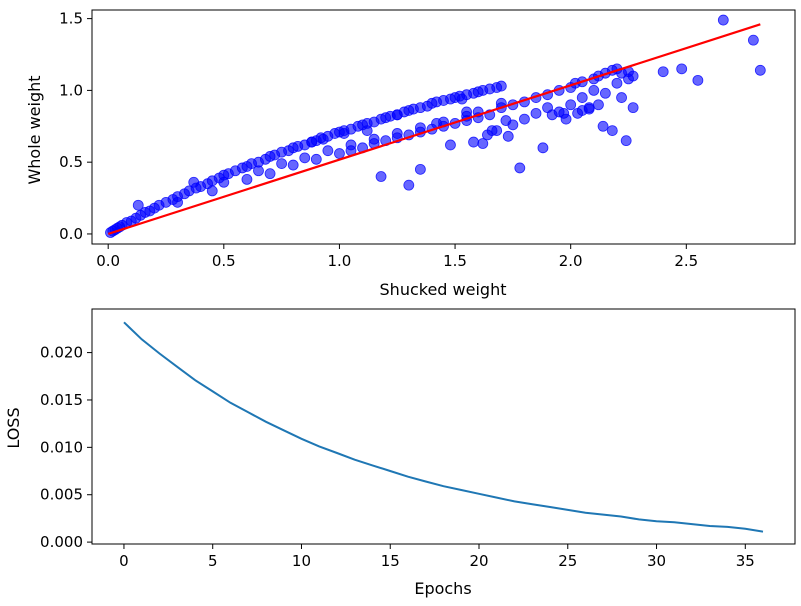 The height and width of the screenshot is (606, 801). Describe the element at coordinates (71, 19) in the screenshot. I see `scatter-y-tick-label: 1.5` at that location.